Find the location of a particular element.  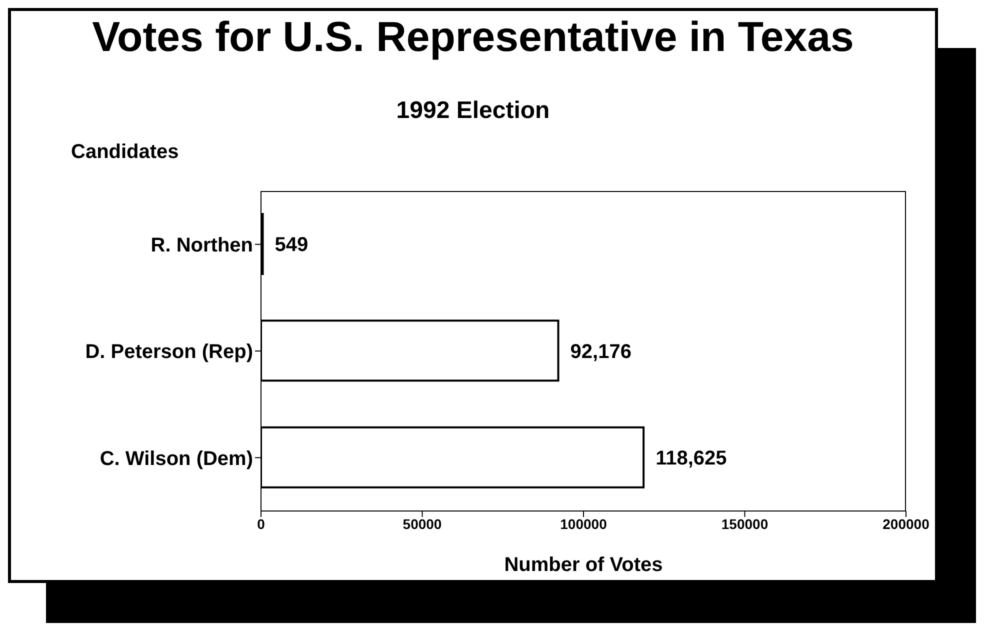

y-tick-label: R. Northen is located at coordinates (201, 245).